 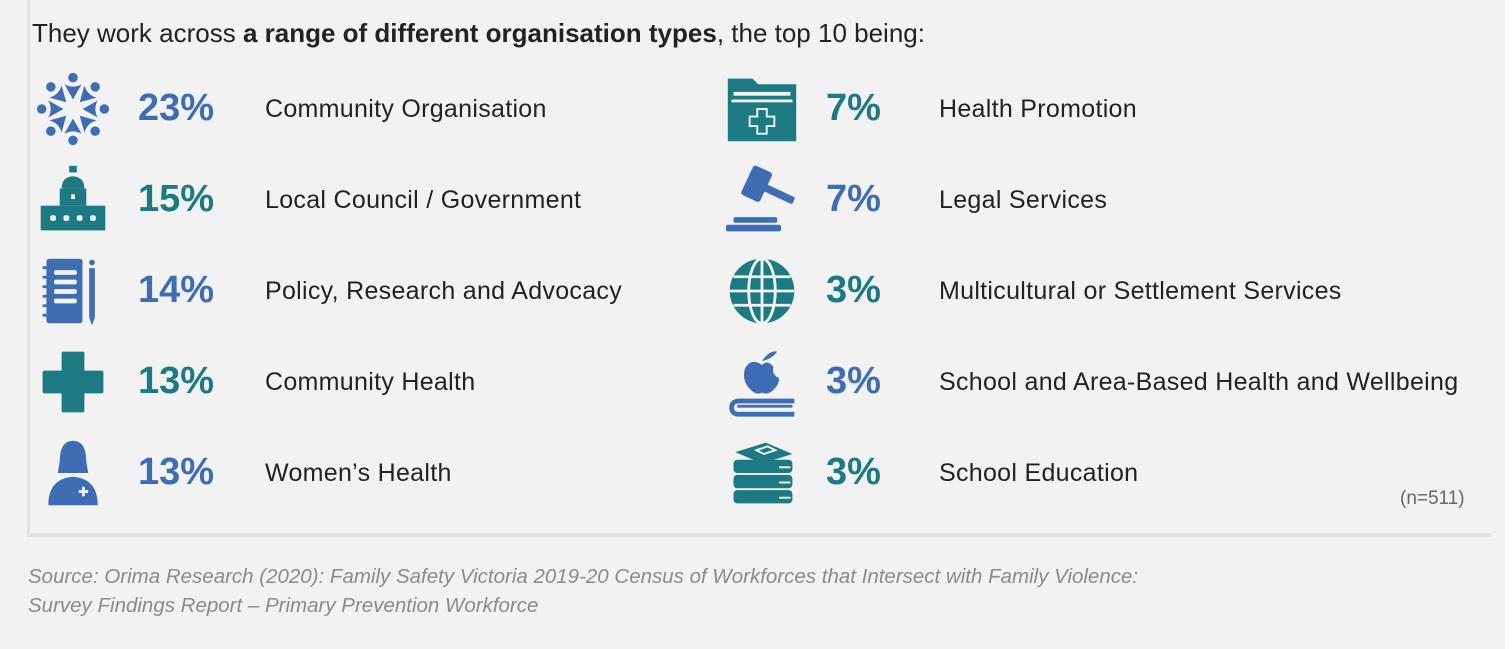 What do you see at coordinates (444, 291) in the screenshot?
I see `organisation-type-label: Policy, Research and Advocacy` at bounding box center [444, 291].